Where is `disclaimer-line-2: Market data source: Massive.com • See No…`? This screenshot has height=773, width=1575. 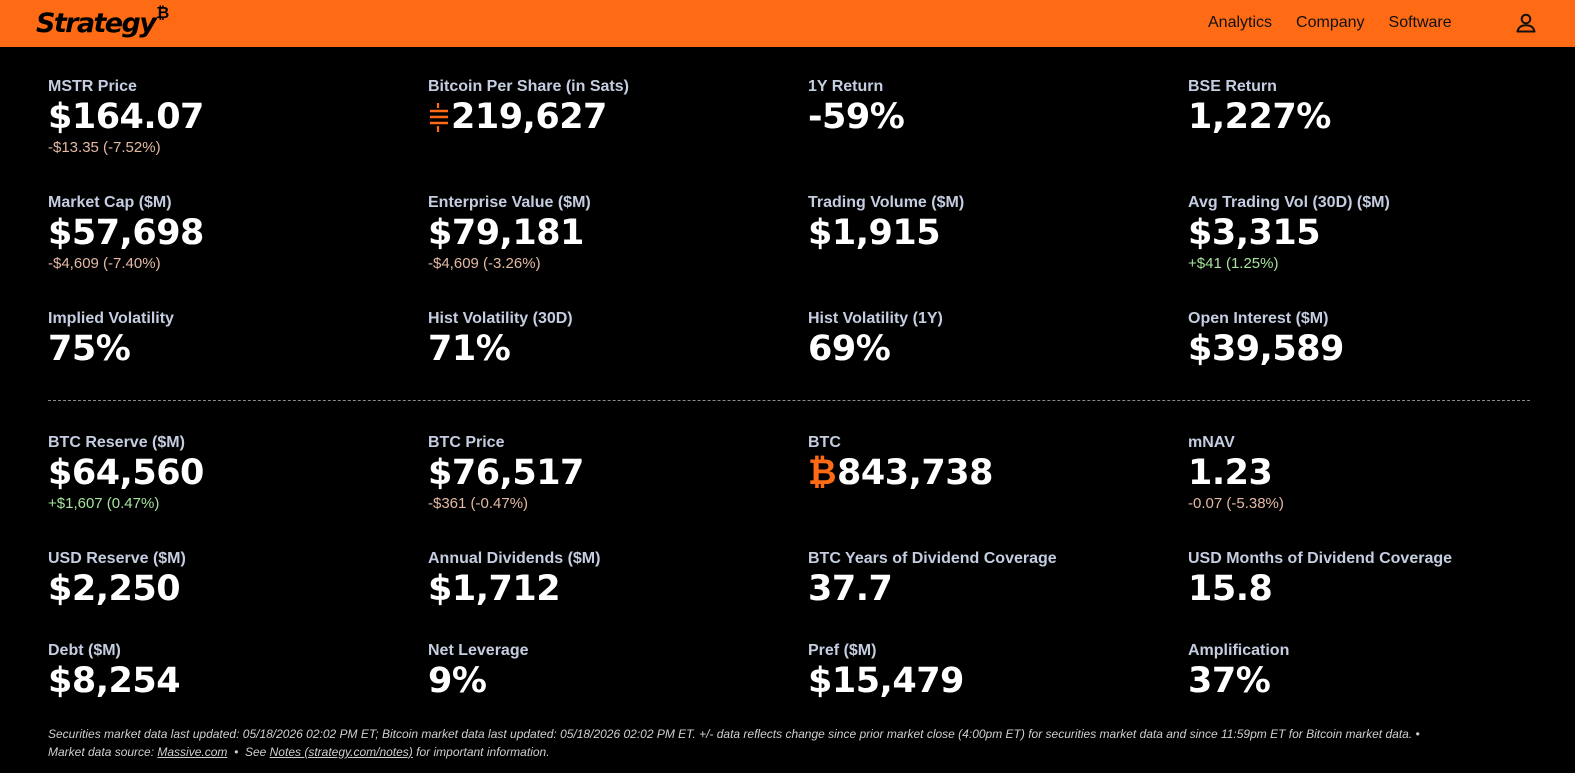 disclaimer-line-2: Market data source: Massive.com • See No… is located at coordinates (793, 752).